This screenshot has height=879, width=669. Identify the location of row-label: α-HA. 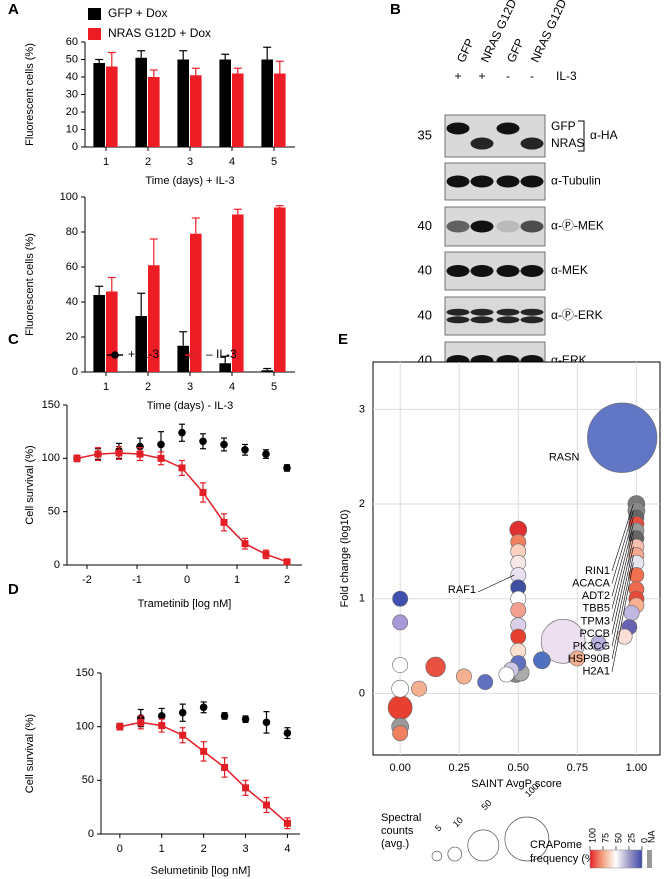
(604, 135).